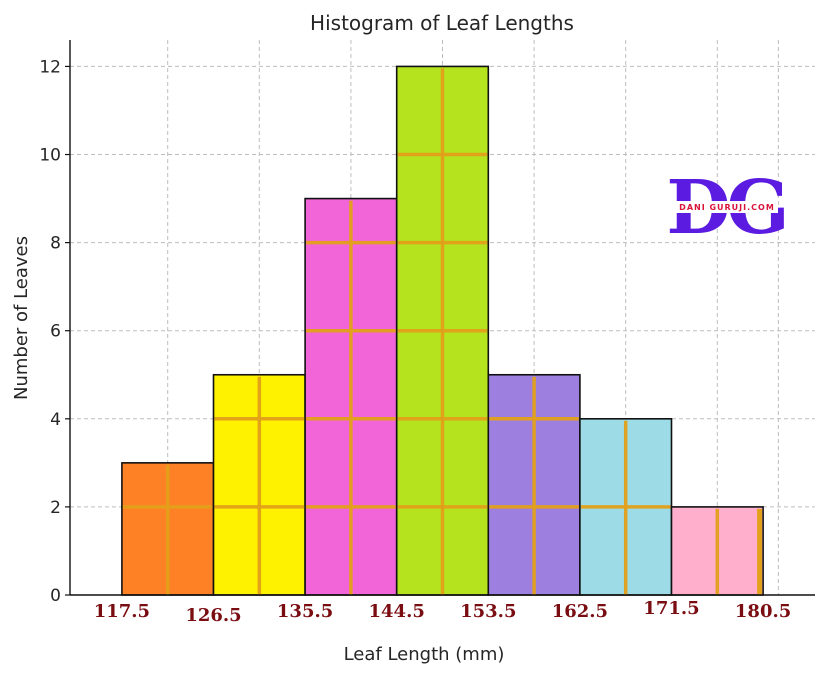  Describe the element at coordinates (50, 67) in the screenshot. I see `y-tick-label: 12` at that location.